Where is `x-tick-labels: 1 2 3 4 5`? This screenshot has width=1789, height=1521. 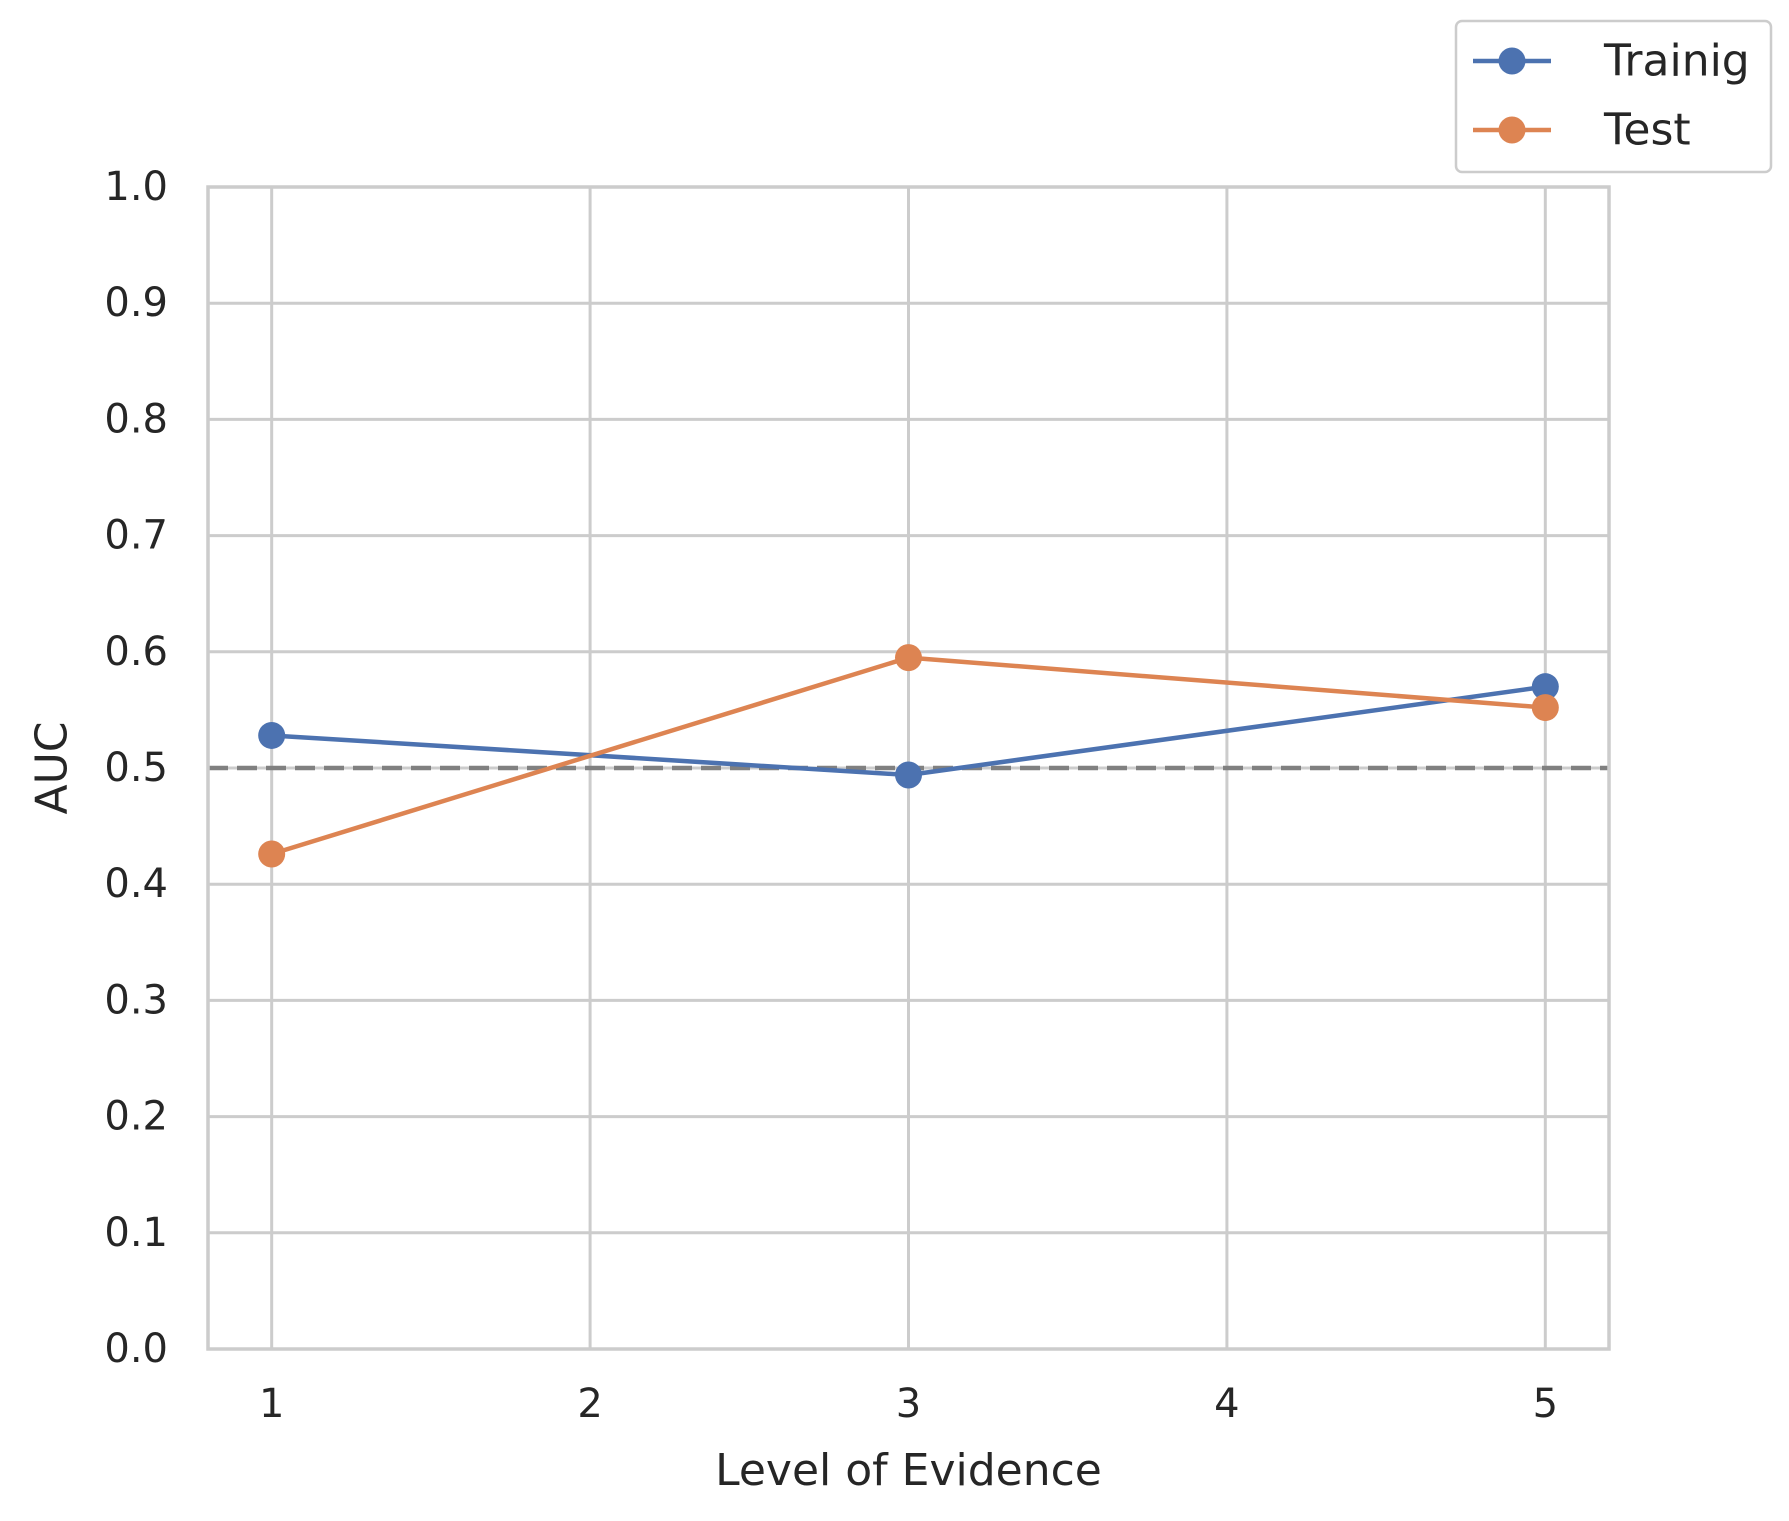 x-tick-labels: 1 2 3 4 5 is located at coordinates (908, 1404).